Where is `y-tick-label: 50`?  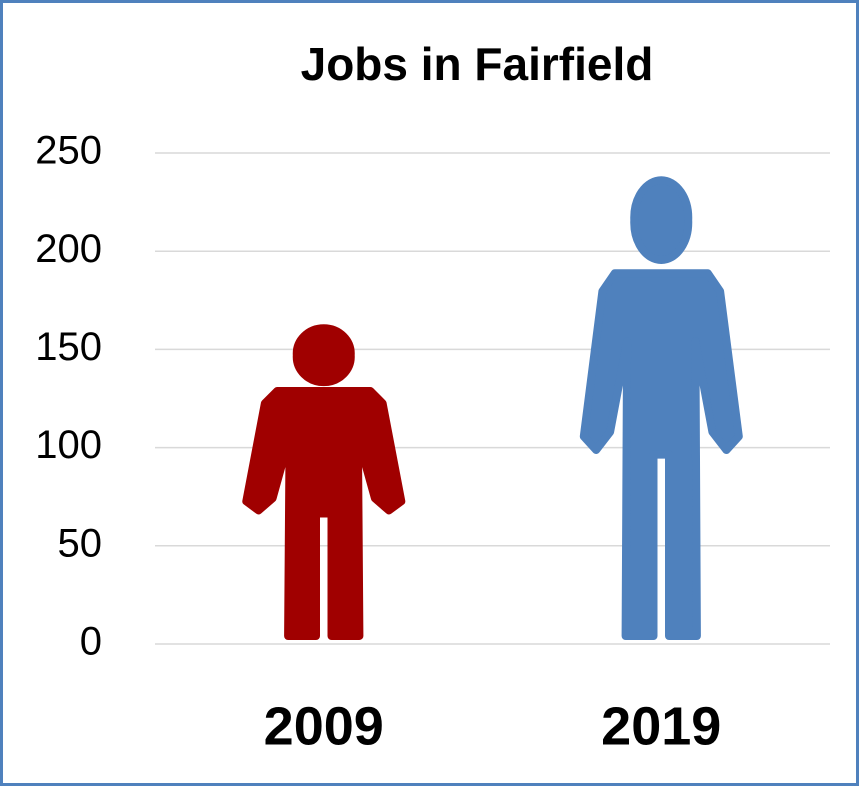 y-tick-label: 50 is located at coordinates (80, 543).